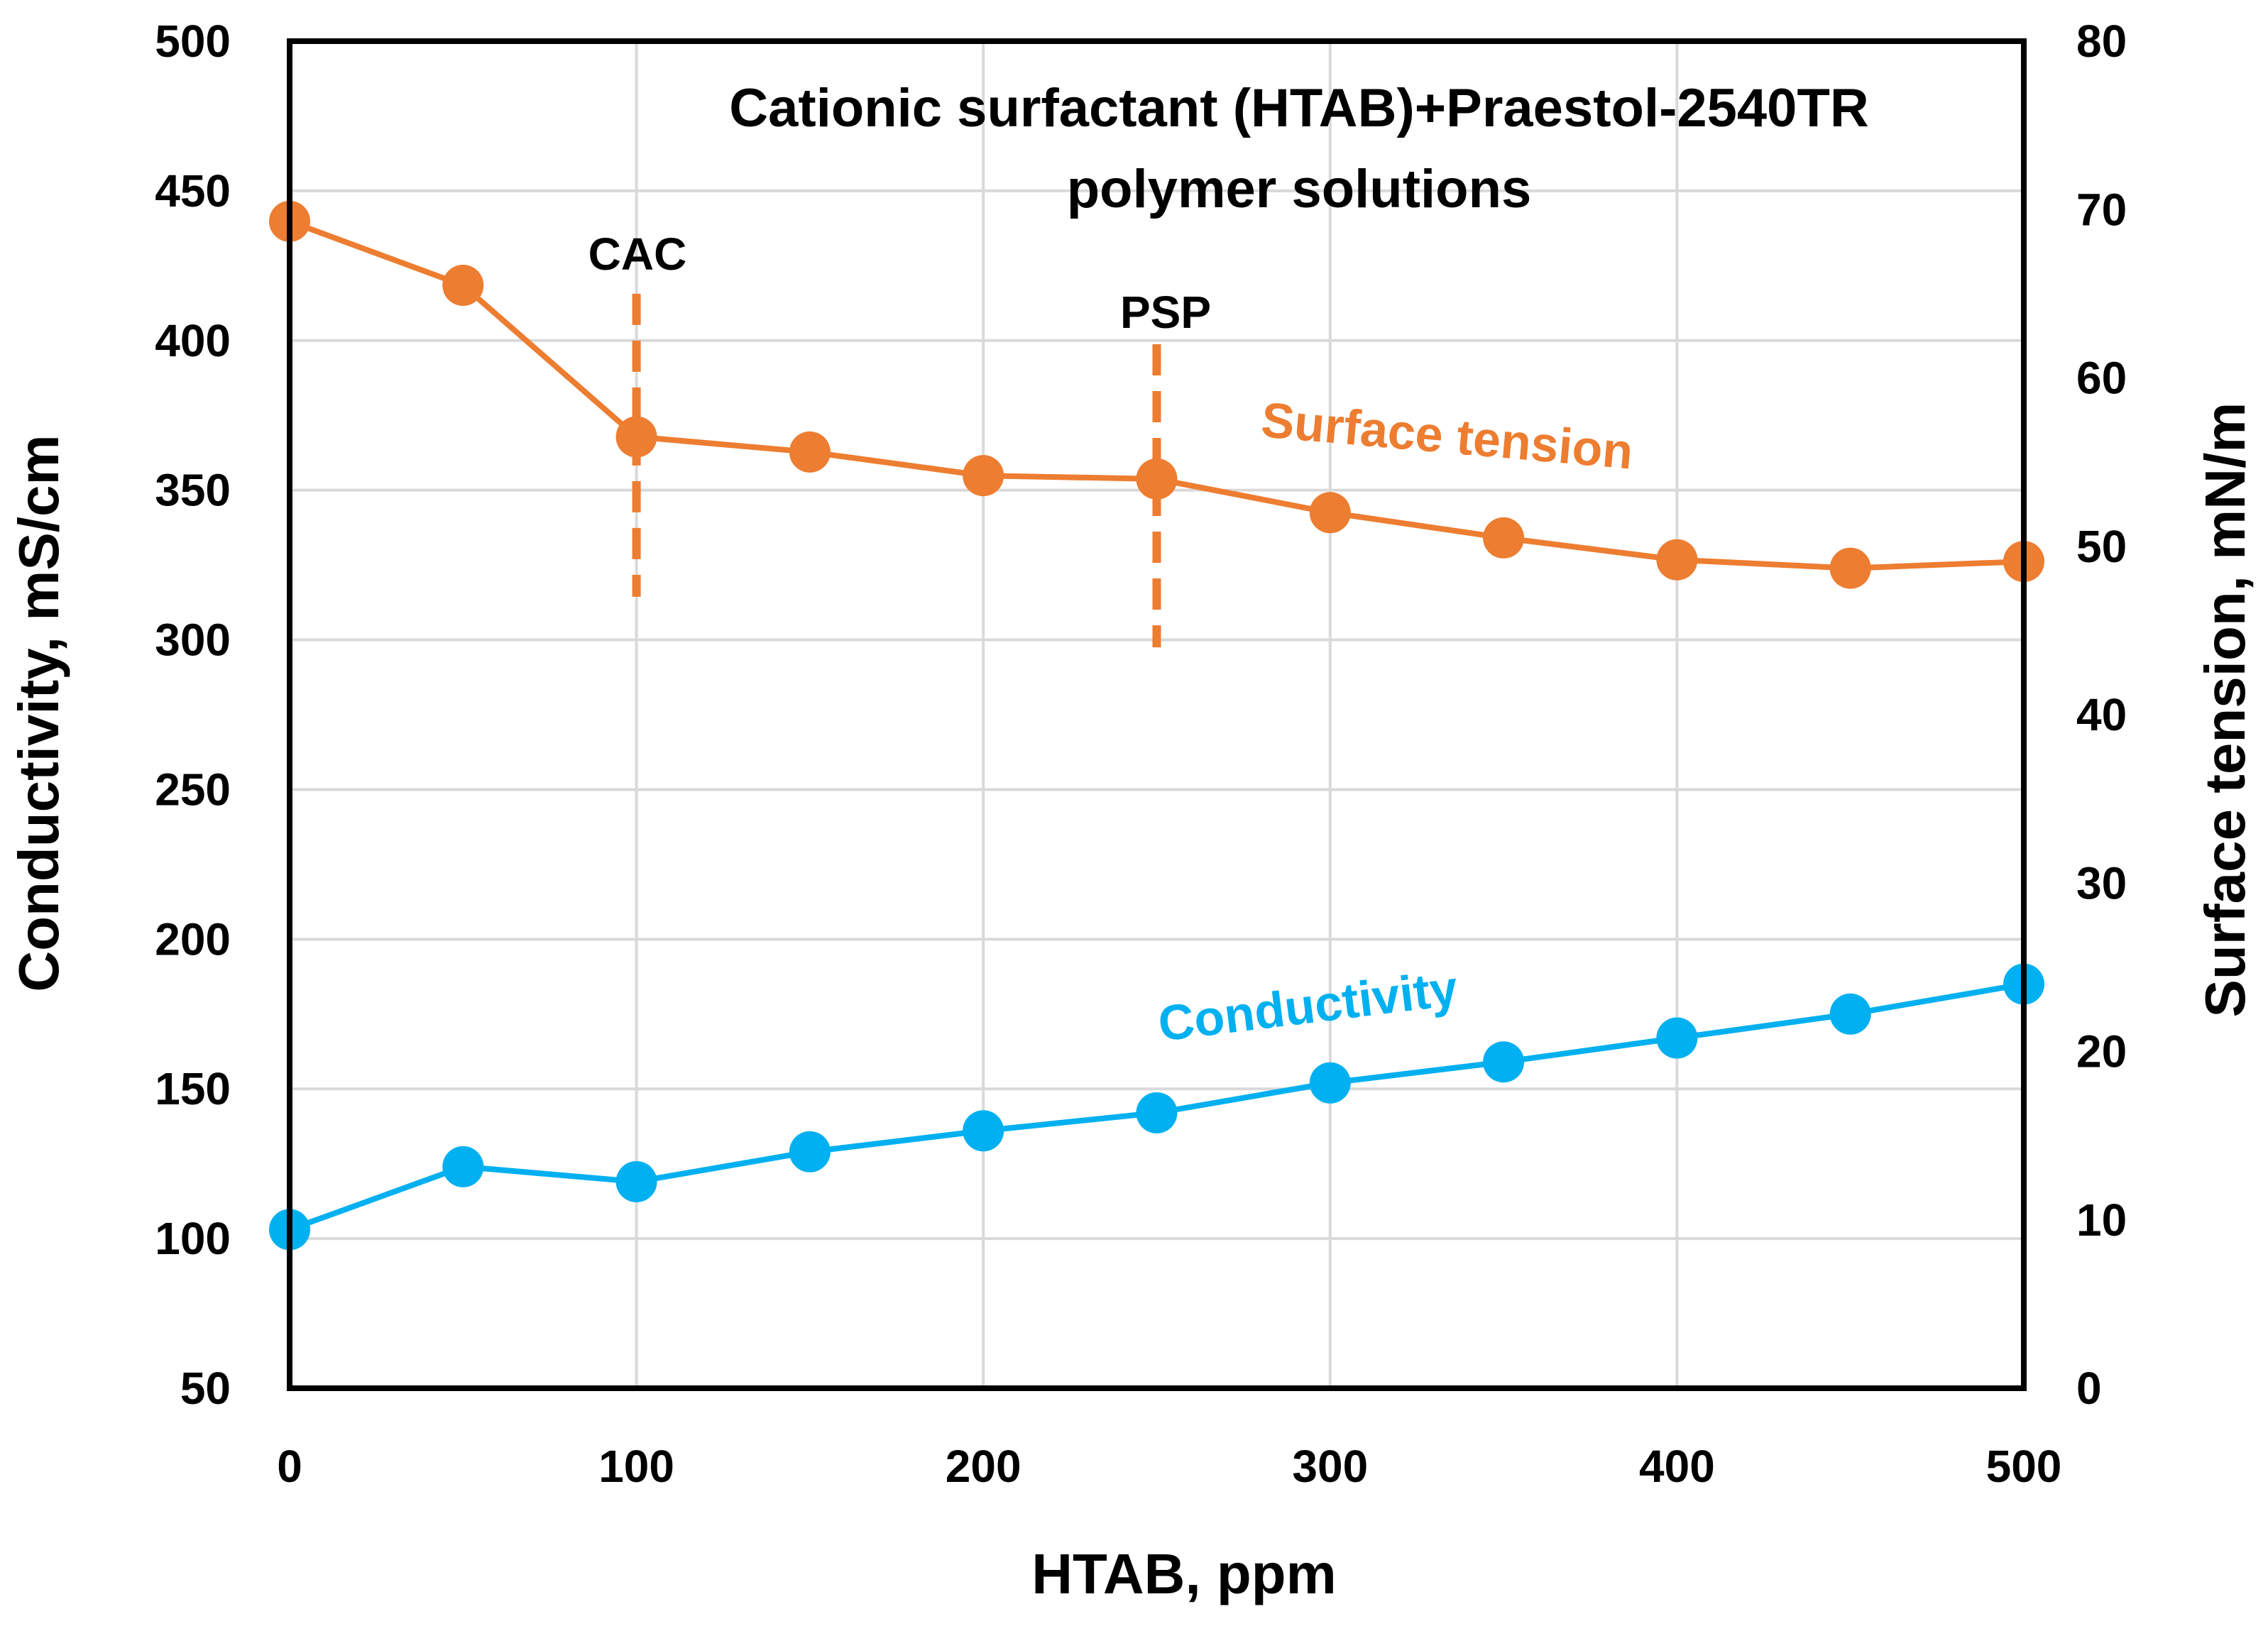 The height and width of the screenshot is (1626, 2268). Describe the element at coordinates (193, 41) in the screenshot. I see `y-left-tick-label: 500` at that location.